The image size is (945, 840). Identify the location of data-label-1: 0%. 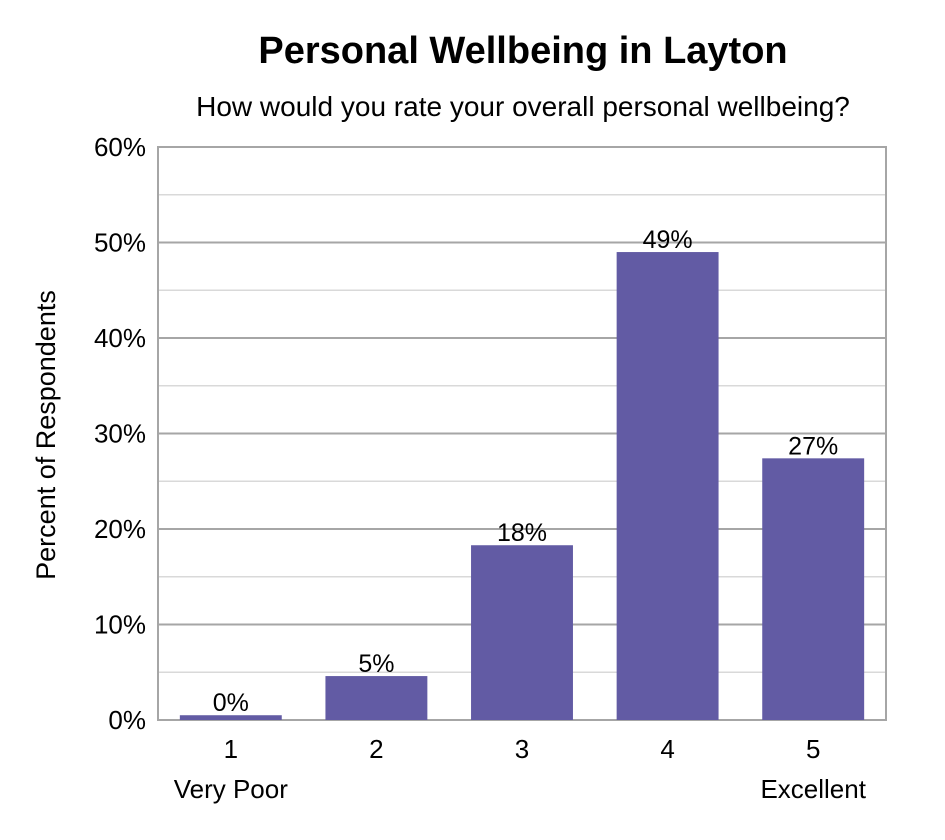
(231, 703).